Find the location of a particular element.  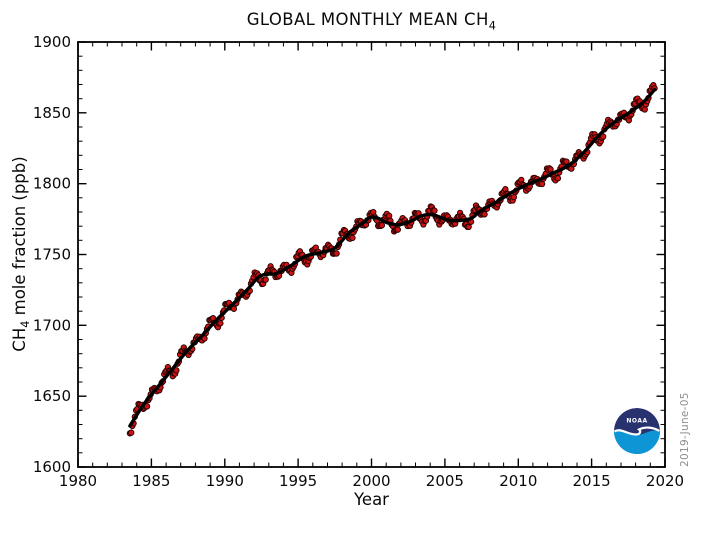

chart-title: GLOBAL MONTHLY MEAN CH4 is located at coordinates (371, 21).